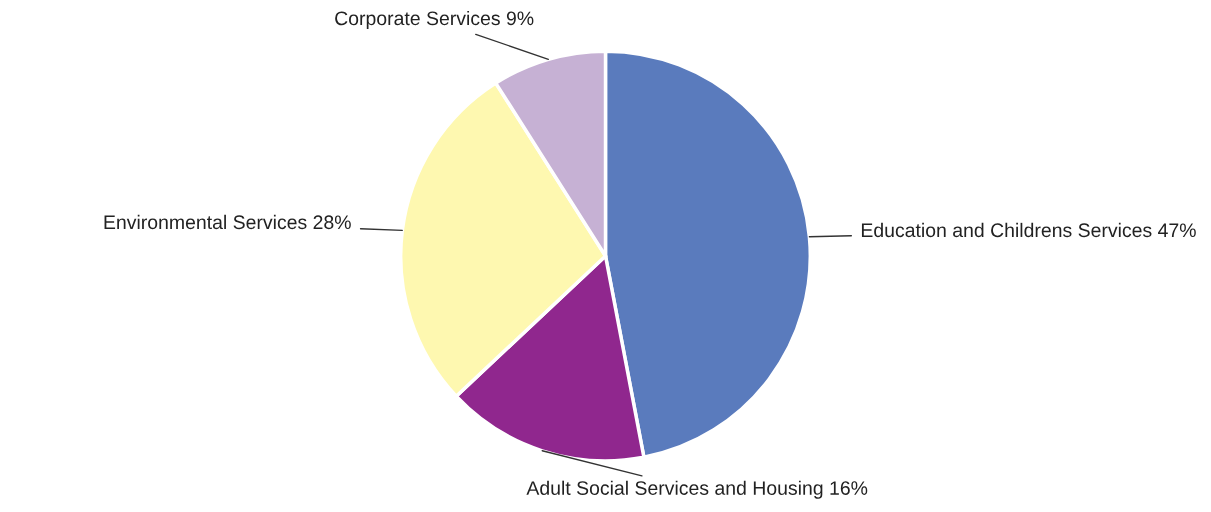 Image resolution: width=1211 pixels, height=512 pixels. I want to click on slice-label: Environmental Services 28%, so click(227, 222).